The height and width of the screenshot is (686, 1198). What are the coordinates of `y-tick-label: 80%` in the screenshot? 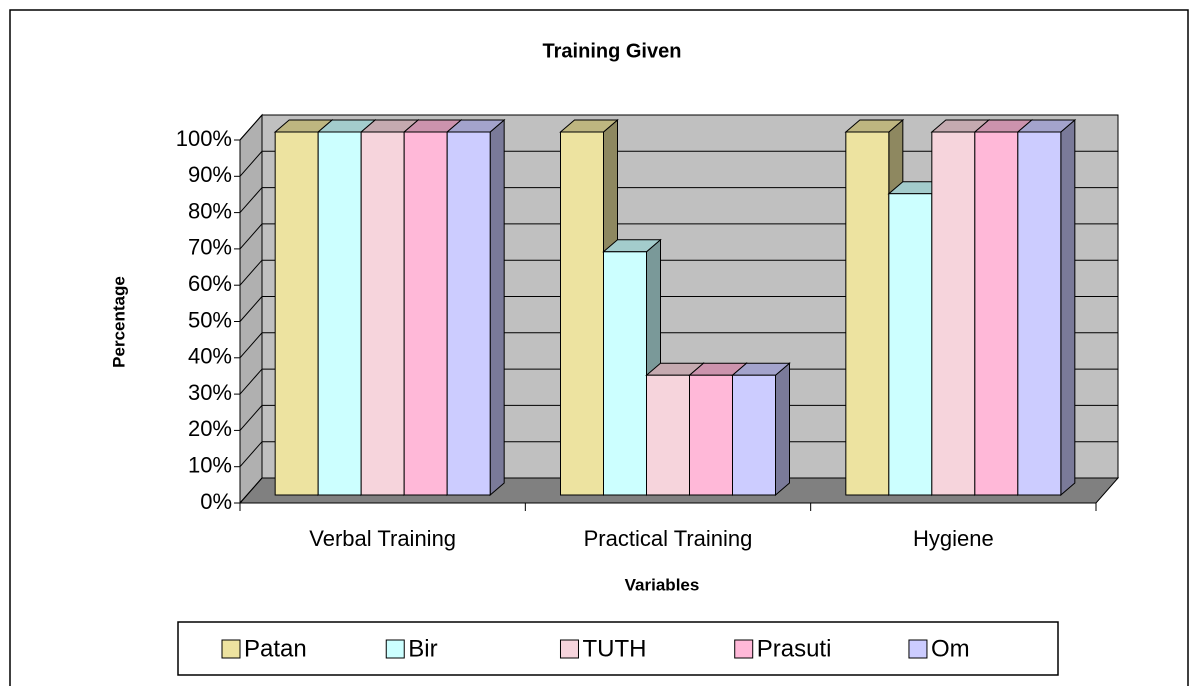 It's located at (210, 210).